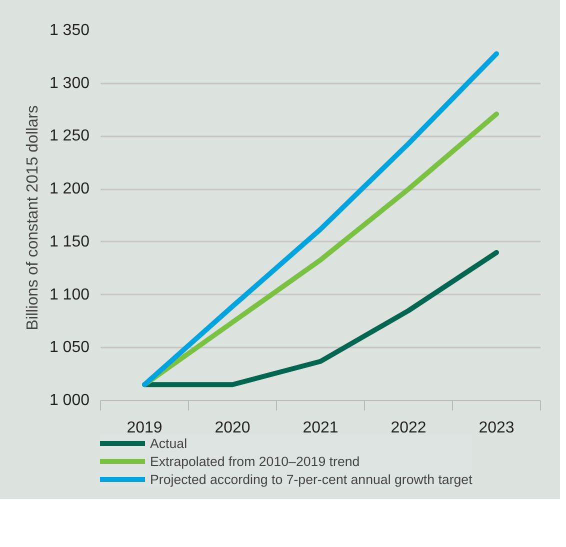  Describe the element at coordinates (169, 443) in the screenshot. I see `legend-label: Actual` at that location.